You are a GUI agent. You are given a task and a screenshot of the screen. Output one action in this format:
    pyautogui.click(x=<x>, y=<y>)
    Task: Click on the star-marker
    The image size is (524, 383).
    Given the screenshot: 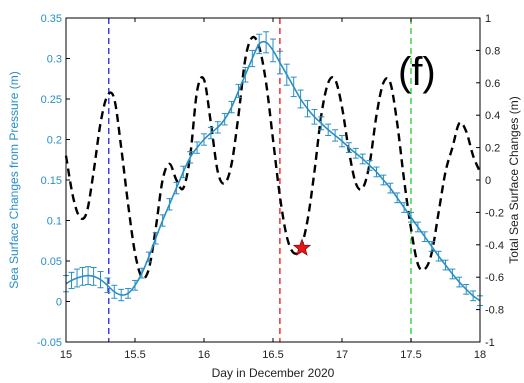 What is the action you would take?
    pyautogui.click(x=302, y=247)
    